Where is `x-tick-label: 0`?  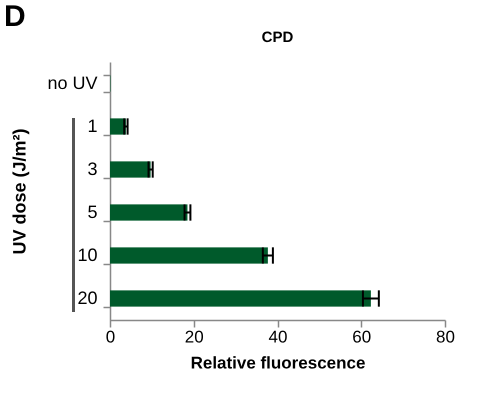
x-tick-label: 0 is located at coordinates (111, 337).